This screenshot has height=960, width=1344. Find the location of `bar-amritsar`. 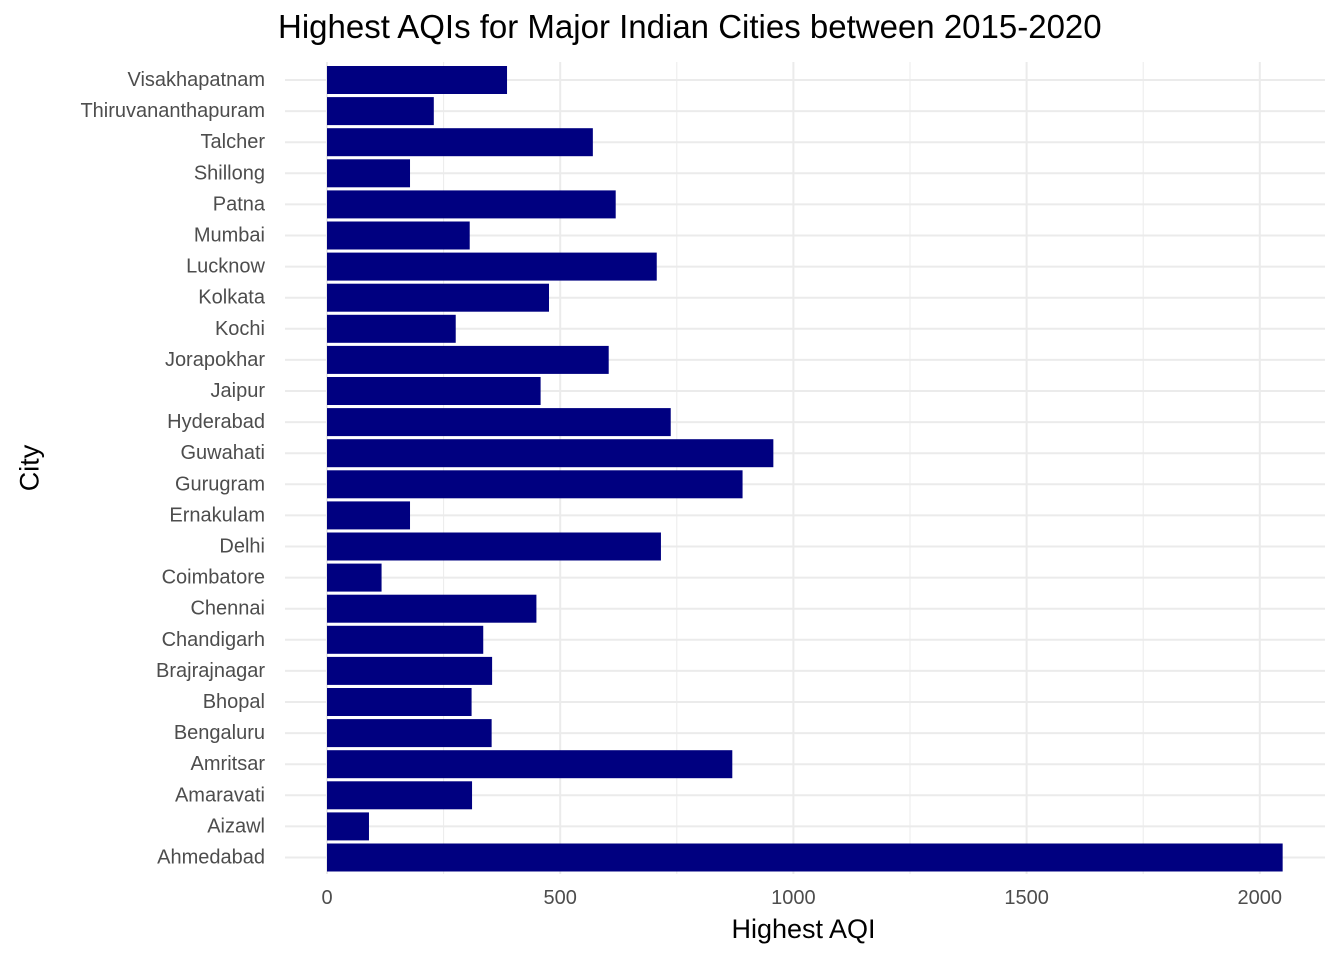

bar-amritsar is located at coordinates (530, 764).